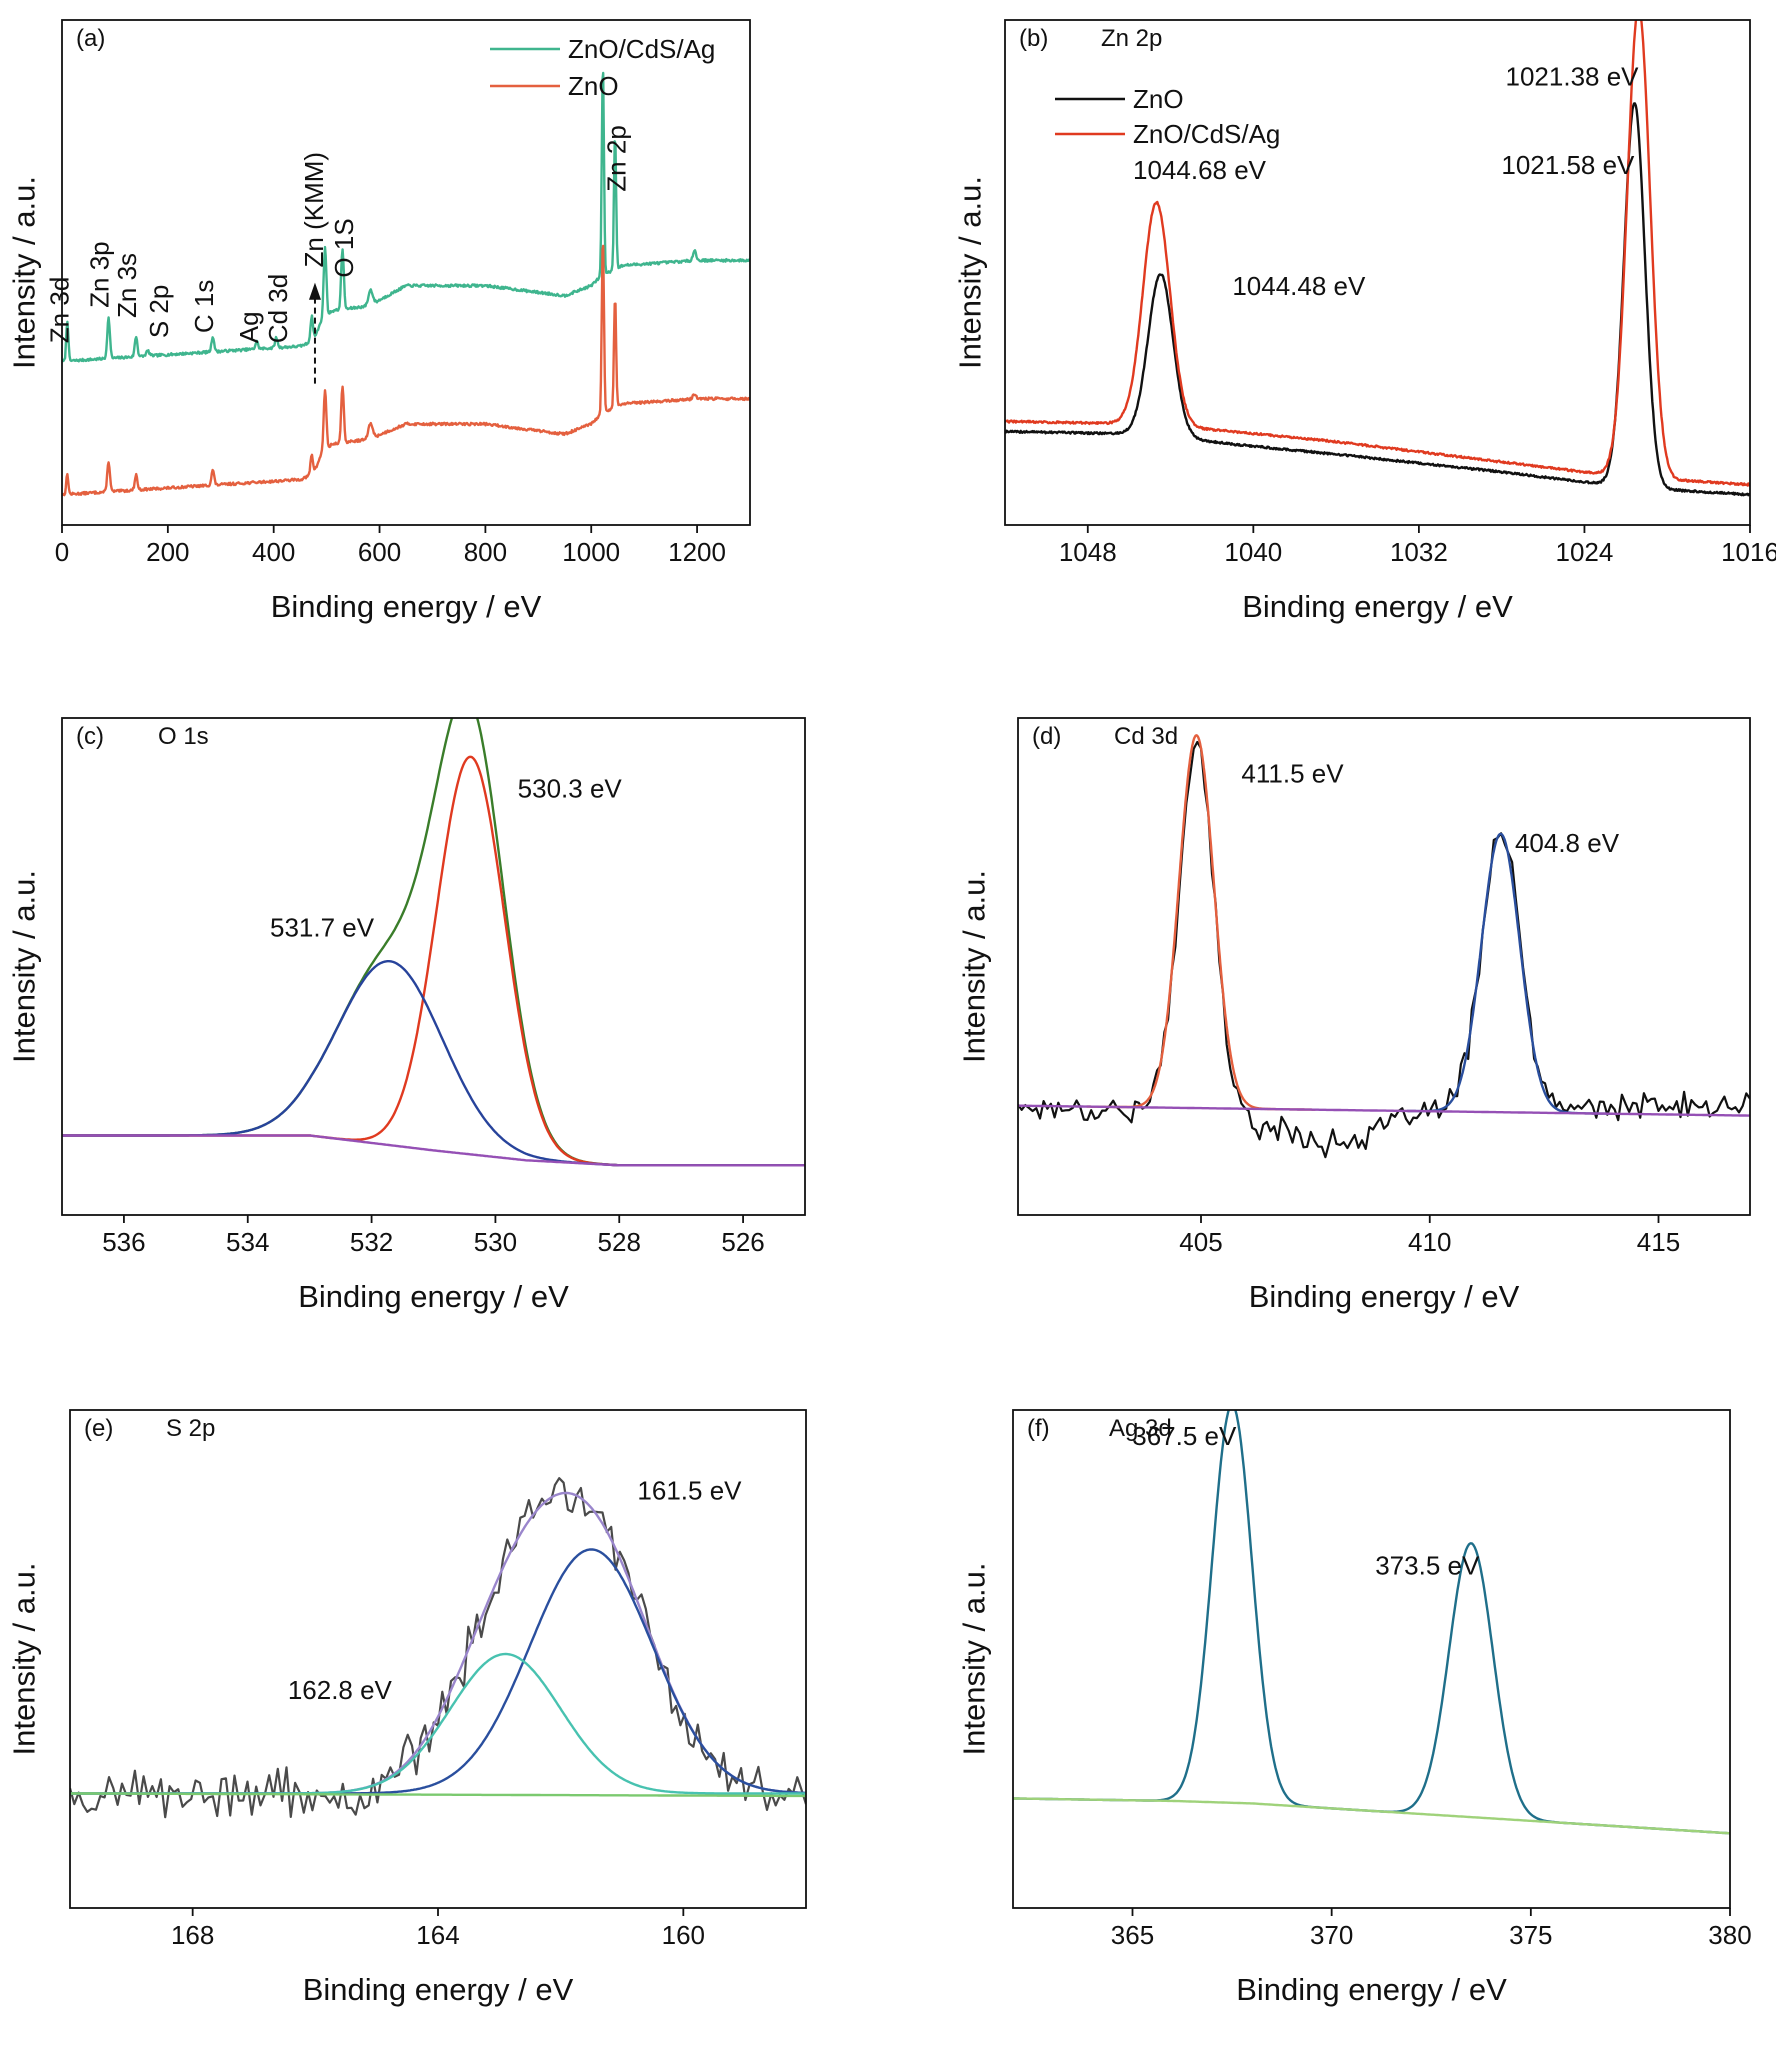 Image resolution: width=1776 pixels, height=2047 pixels. I want to click on x-tick-label-b: 1048, so click(1088, 552).